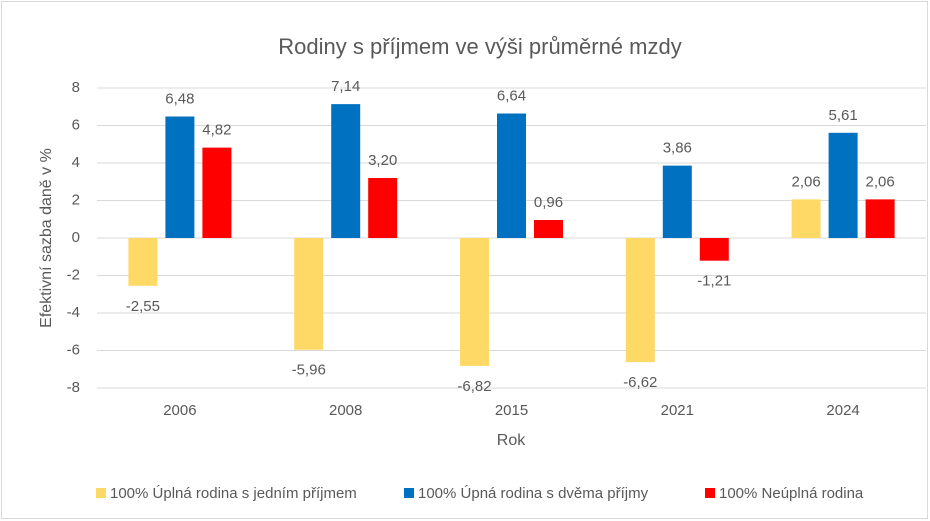 This screenshot has width=930, height=521. Describe the element at coordinates (143, 306) in the screenshot. I see `data-label: -2,55` at that location.